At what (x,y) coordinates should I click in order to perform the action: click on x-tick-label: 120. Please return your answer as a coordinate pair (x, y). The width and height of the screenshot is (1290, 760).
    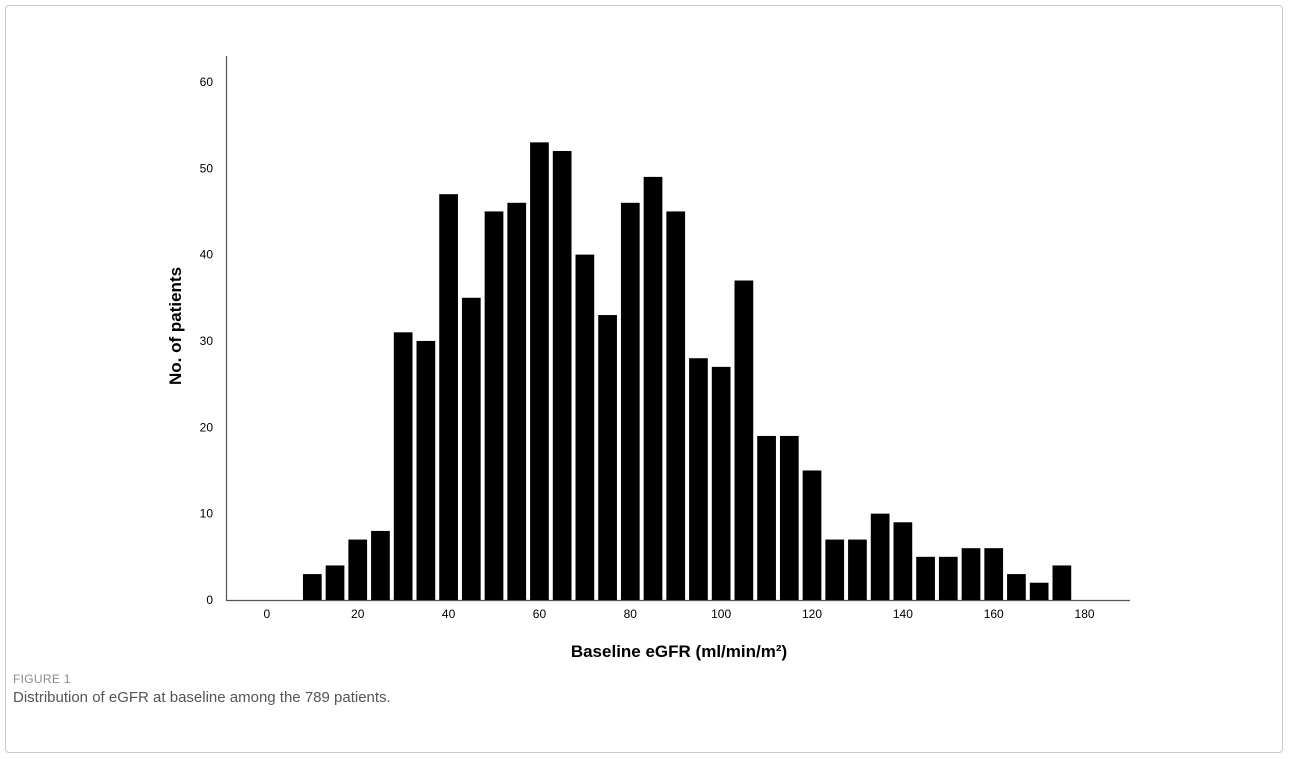
    Looking at the image, I should click on (812, 614).